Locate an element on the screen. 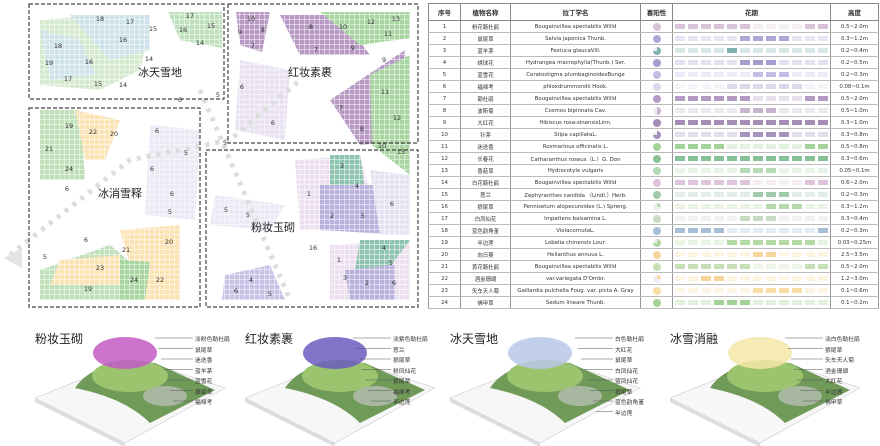  row-latin: Zephyranthes candida （Lindl.）Herb. is located at coordinates (575, 194).